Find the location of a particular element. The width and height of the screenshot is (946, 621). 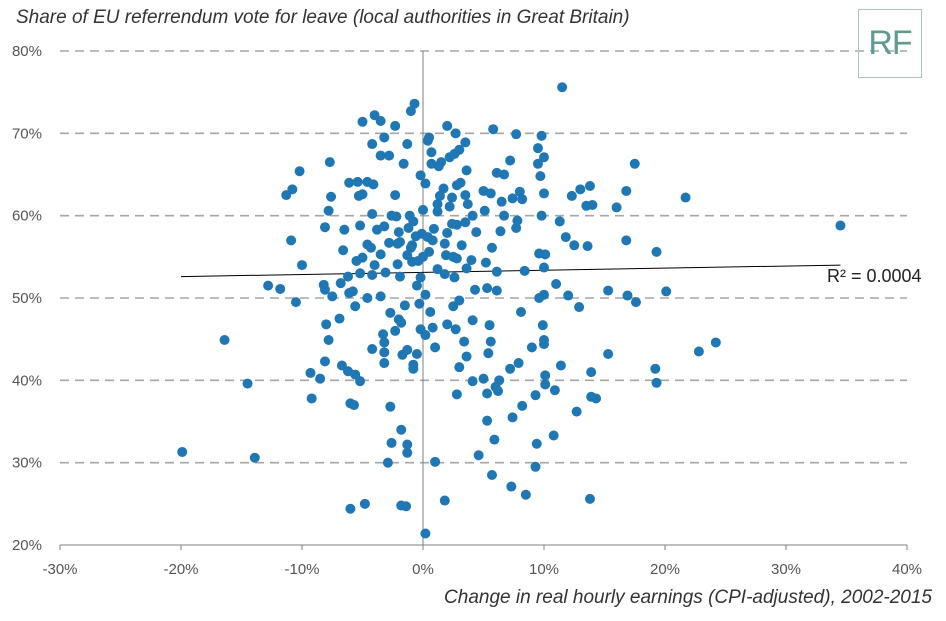

y-tick-label: 50% is located at coordinates (27, 298).